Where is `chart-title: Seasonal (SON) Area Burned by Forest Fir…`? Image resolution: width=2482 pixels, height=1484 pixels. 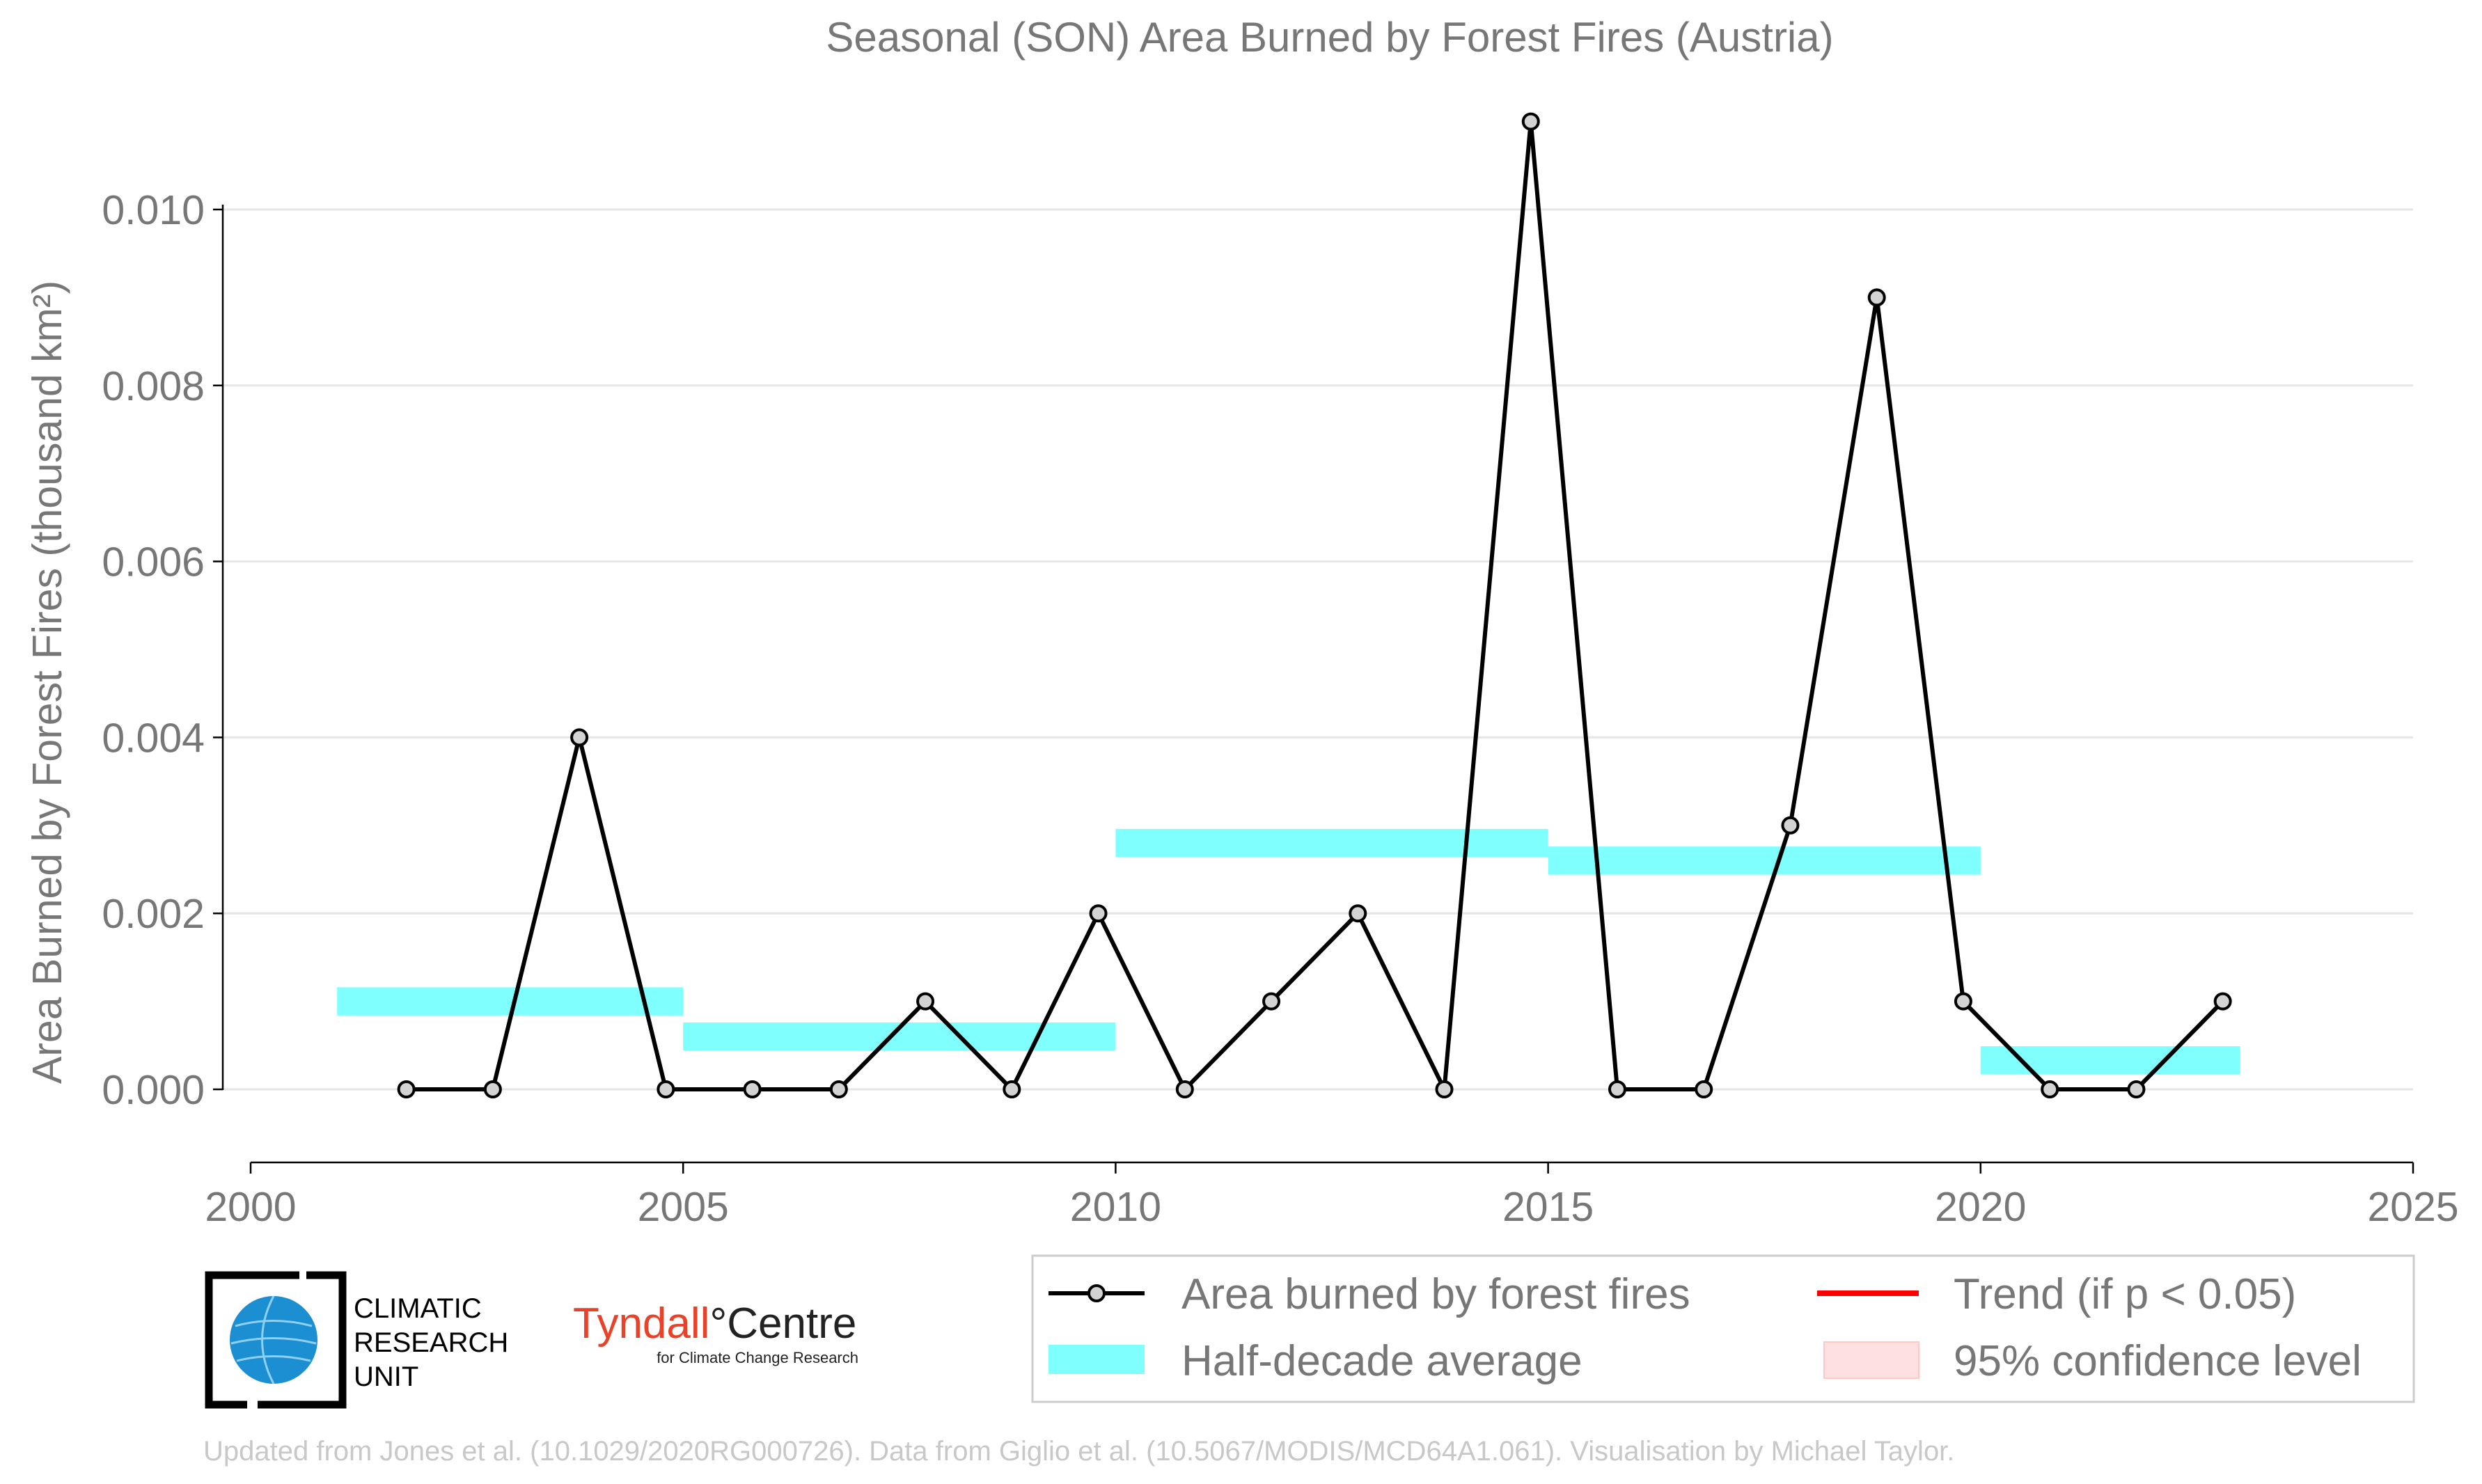
chart-title: Seasonal (SON) Area Burned by Forest Fir… is located at coordinates (1329, 37).